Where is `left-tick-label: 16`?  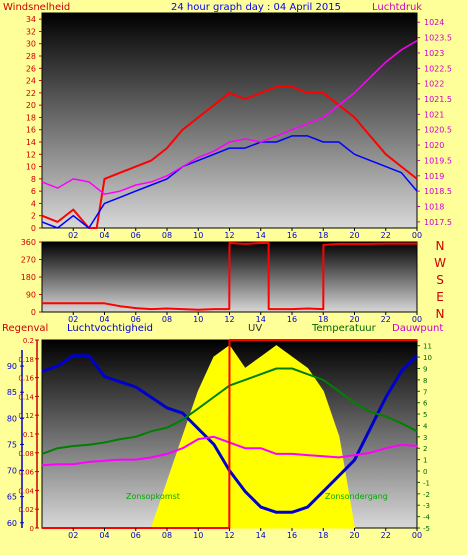 left-tick-label: 16 is located at coordinates (31, 130).